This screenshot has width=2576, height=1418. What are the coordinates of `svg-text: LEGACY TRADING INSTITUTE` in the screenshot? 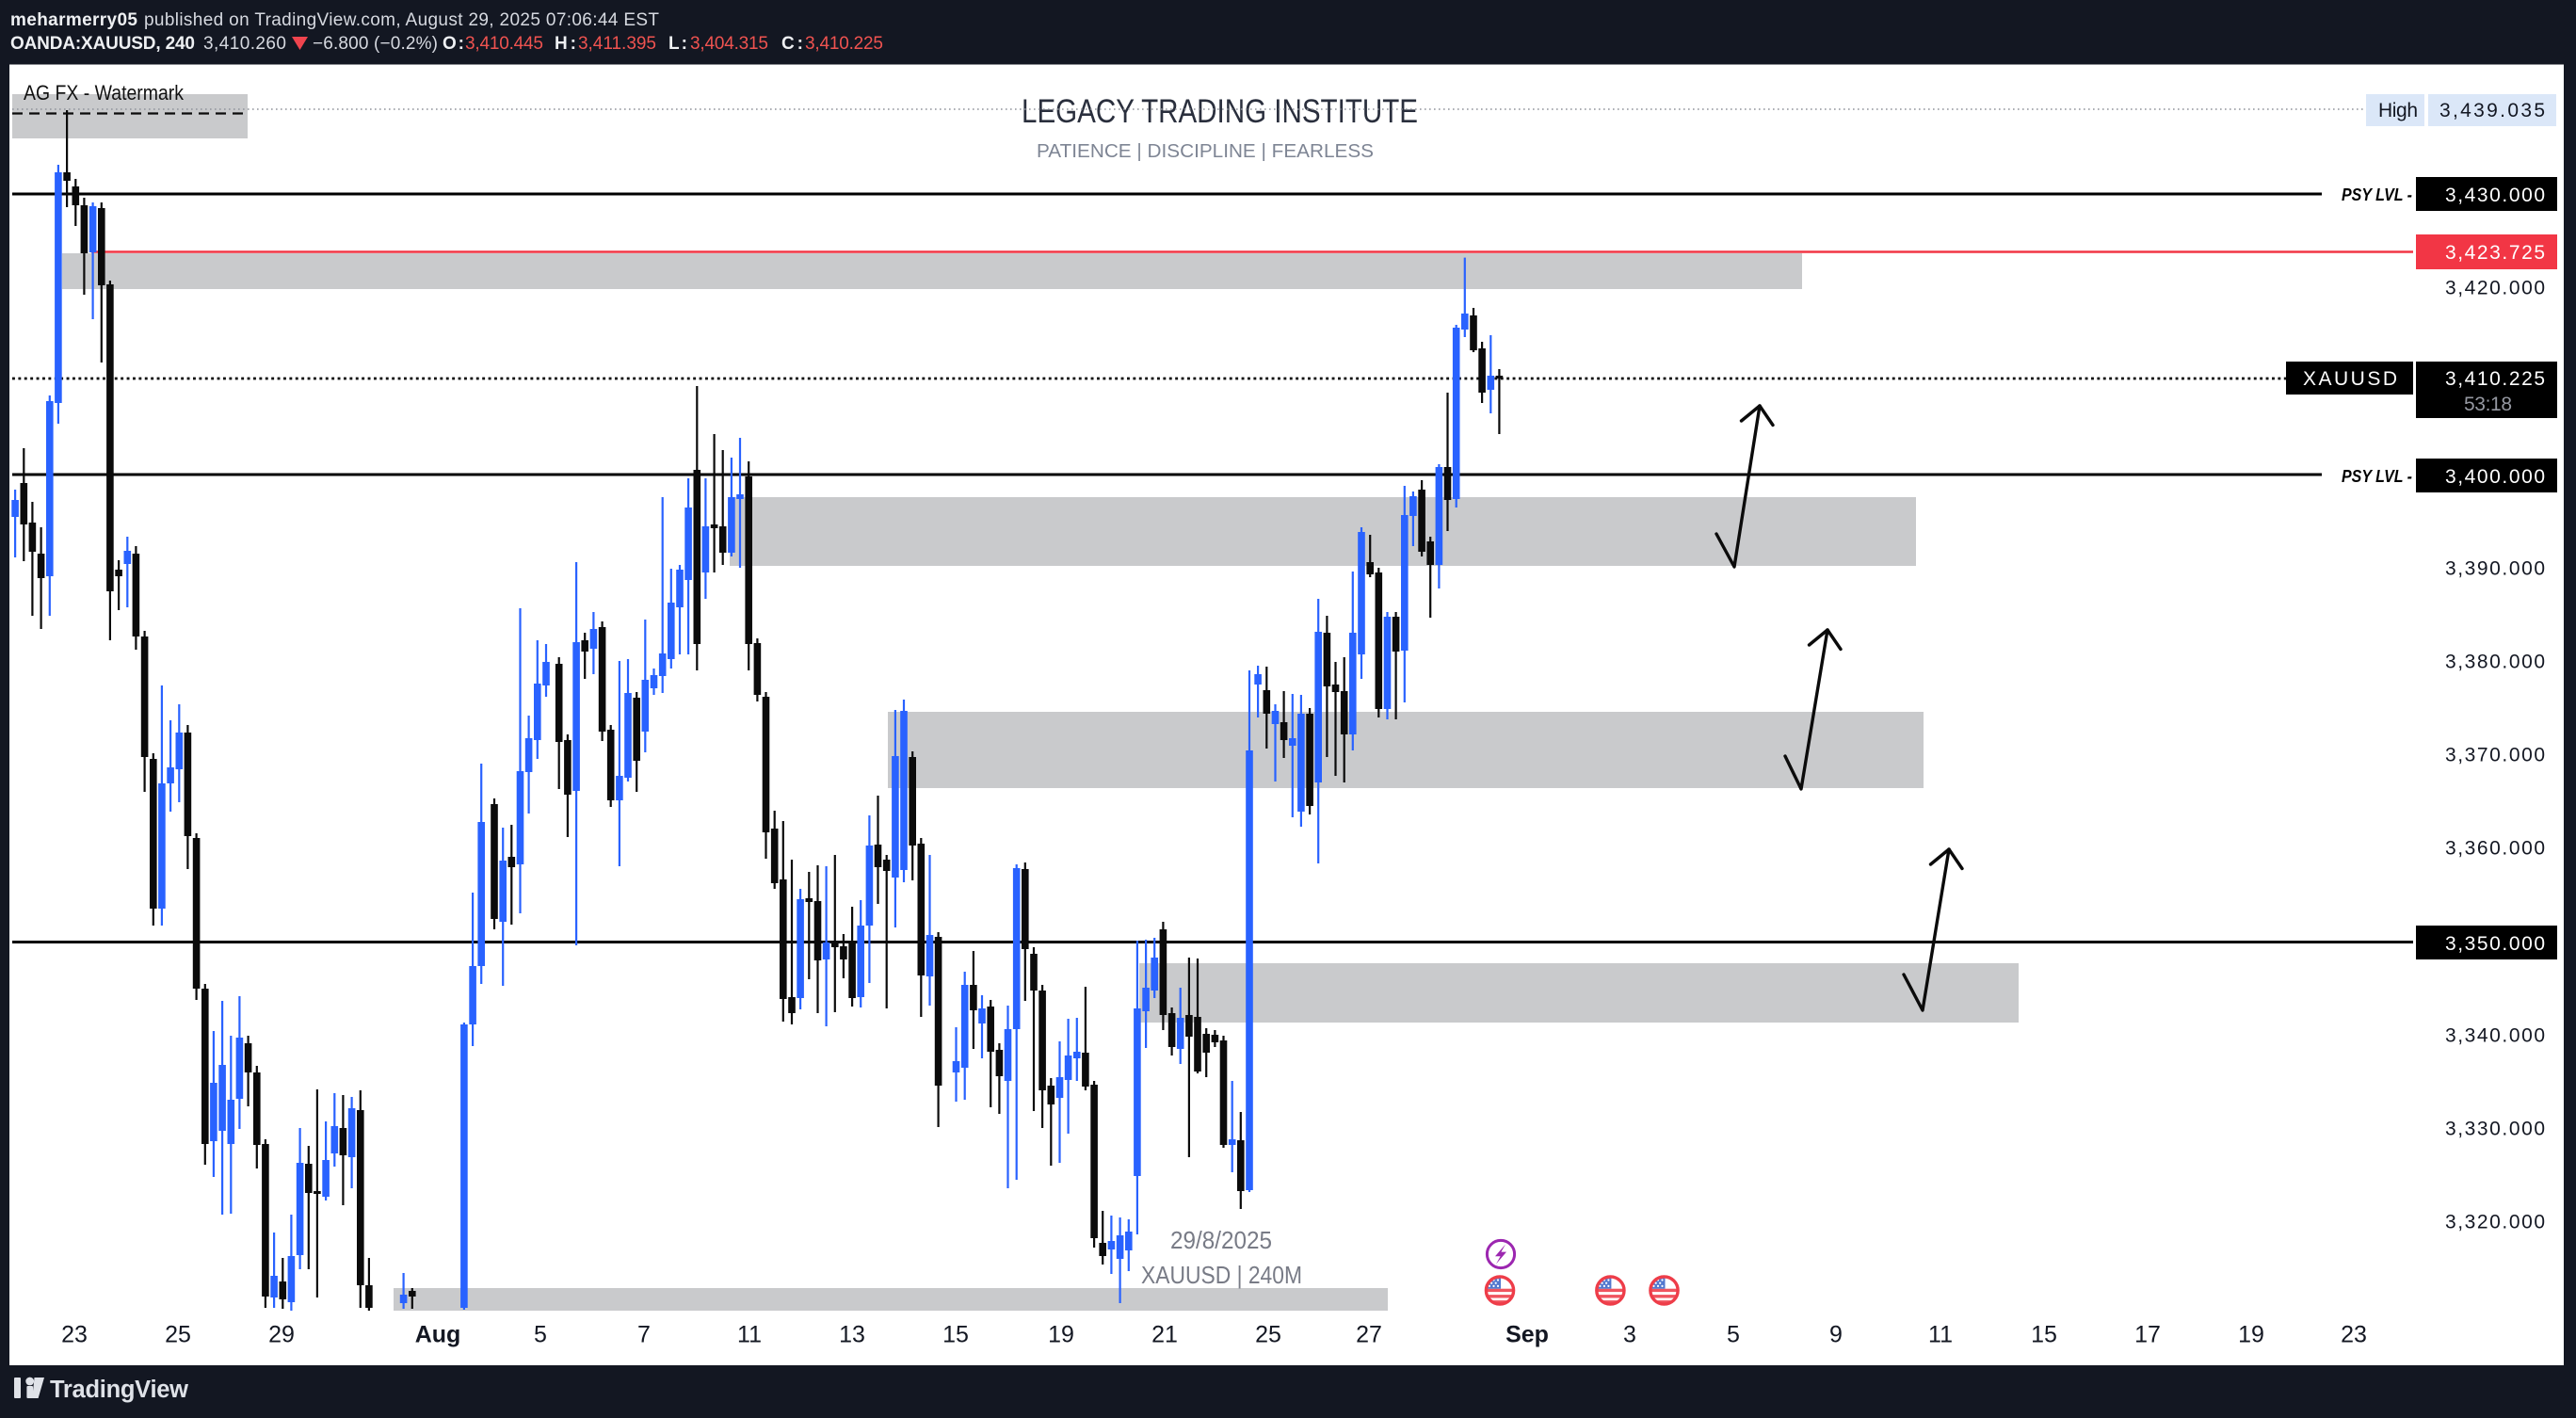 It's located at (1220, 111).